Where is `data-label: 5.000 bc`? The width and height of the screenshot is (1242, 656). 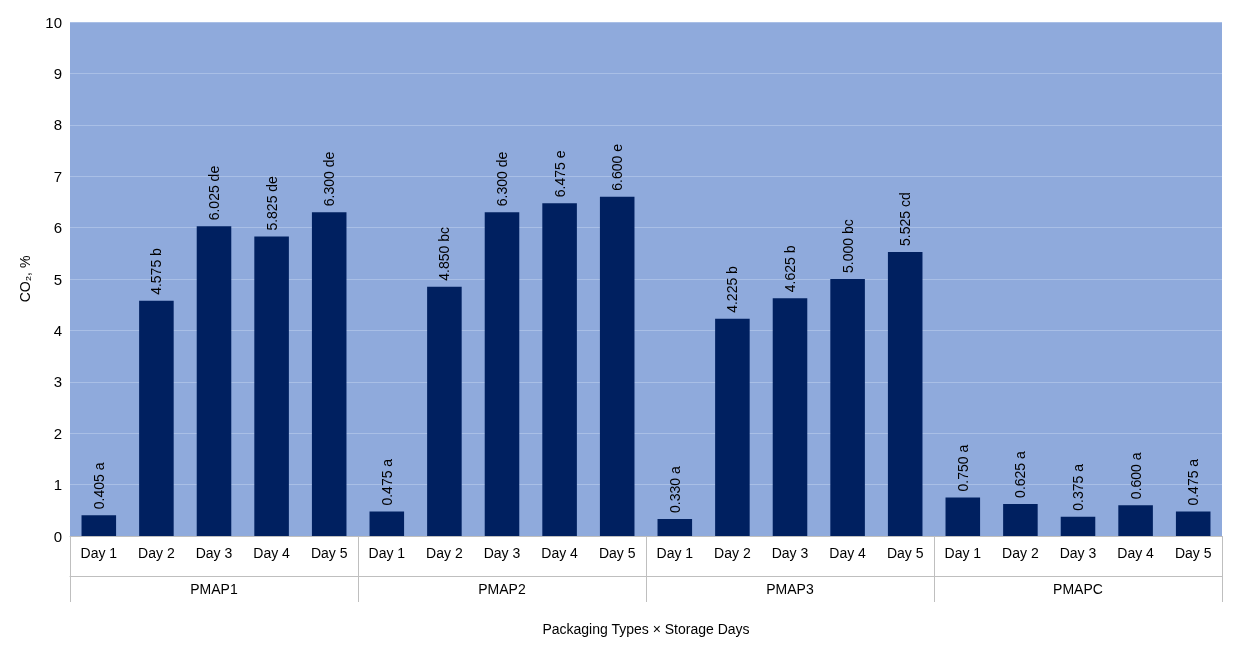 data-label: 5.000 bc is located at coordinates (847, 246).